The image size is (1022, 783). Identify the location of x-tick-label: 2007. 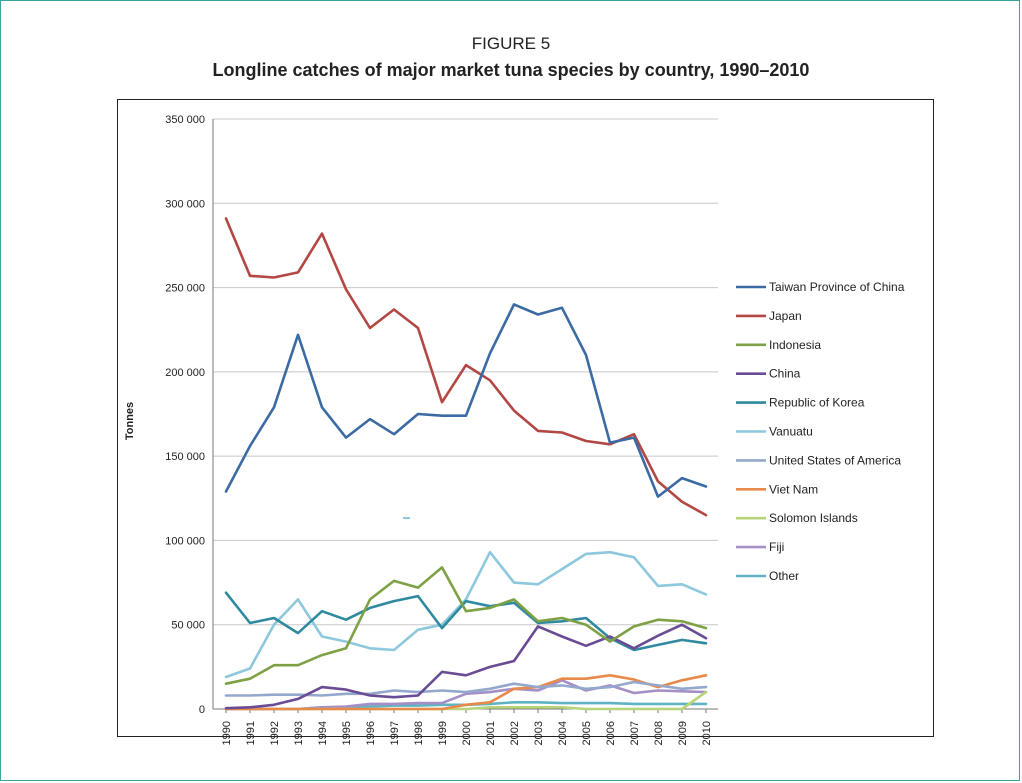
(635, 733).